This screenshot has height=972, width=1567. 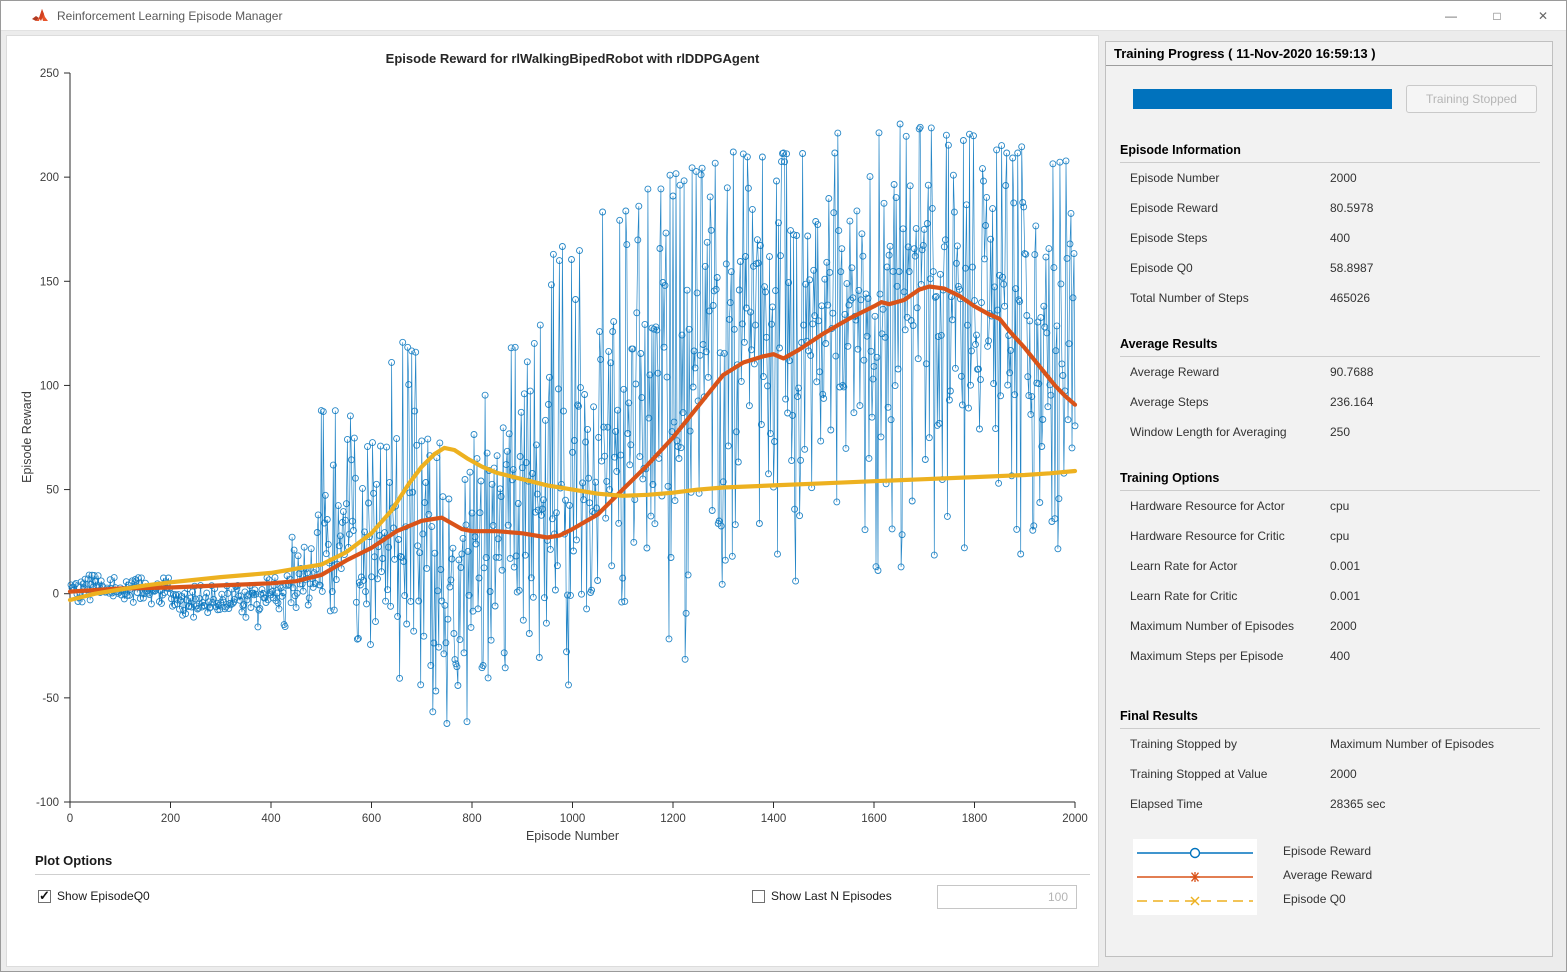 What do you see at coordinates (1352, 268) in the screenshot?
I see `info-value: 58.8987` at bounding box center [1352, 268].